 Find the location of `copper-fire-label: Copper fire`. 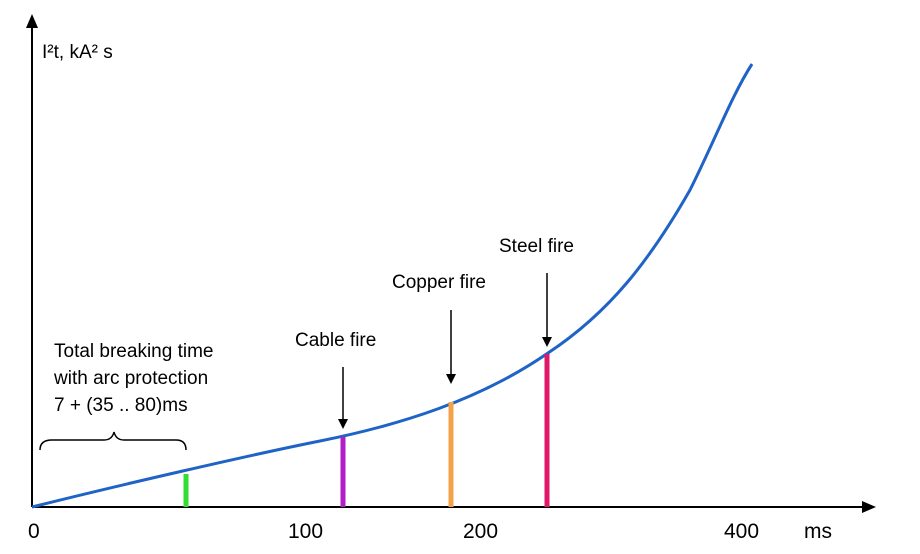

copper-fire-label: Copper fire is located at coordinates (439, 282).